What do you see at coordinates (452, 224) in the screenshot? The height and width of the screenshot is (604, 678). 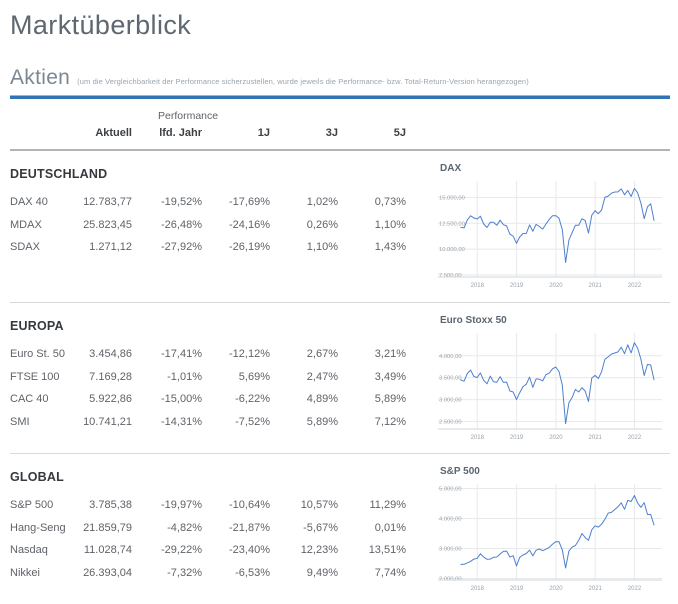 I see `svg-text: 12.500,00` at bounding box center [452, 224].